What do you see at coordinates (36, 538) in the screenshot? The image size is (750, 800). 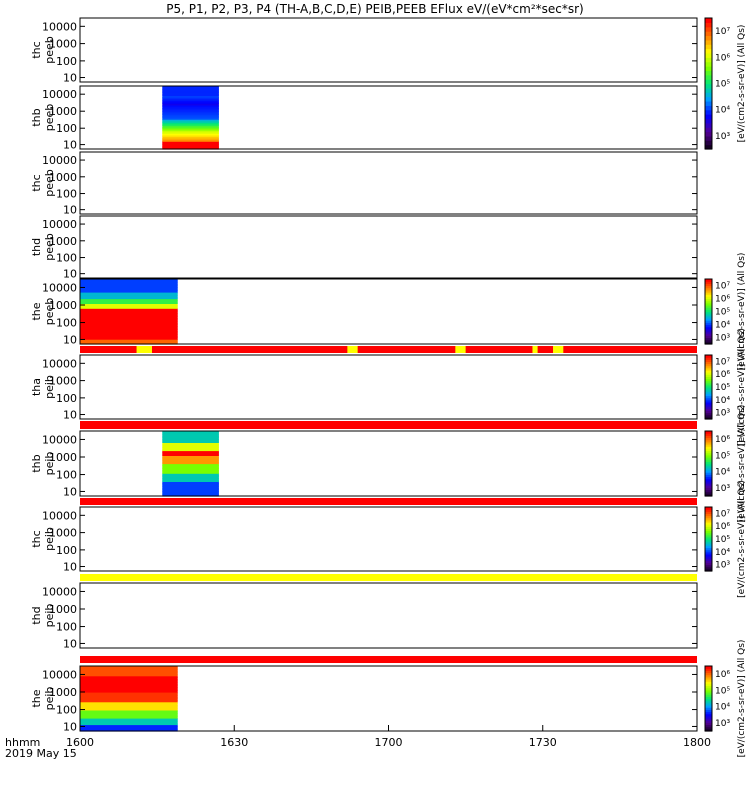 I see `panel-label: thc` at bounding box center [36, 538].